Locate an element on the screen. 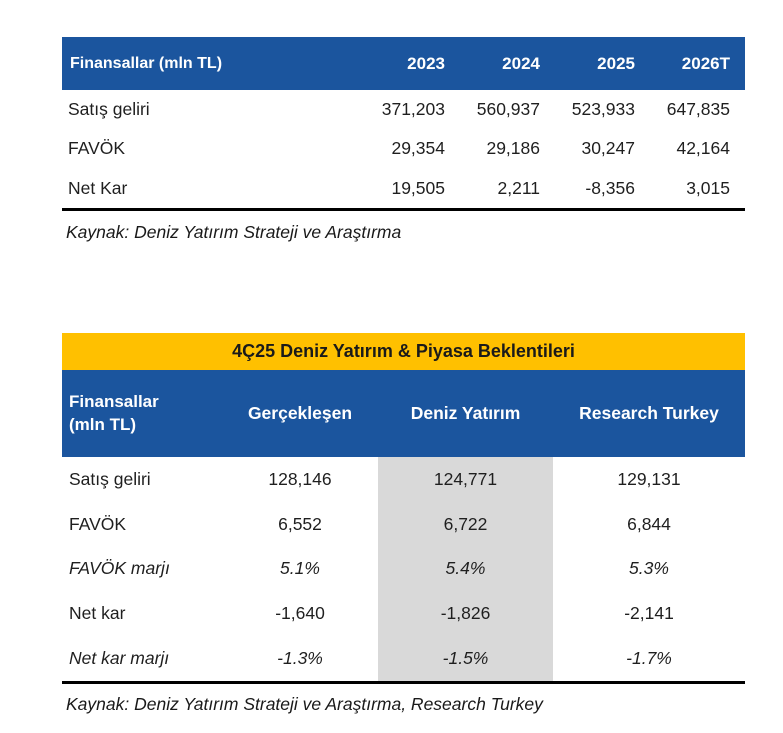 The image size is (783, 733). table1-header-label: Finansallar (mln TL) is located at coordinates (146, 63).